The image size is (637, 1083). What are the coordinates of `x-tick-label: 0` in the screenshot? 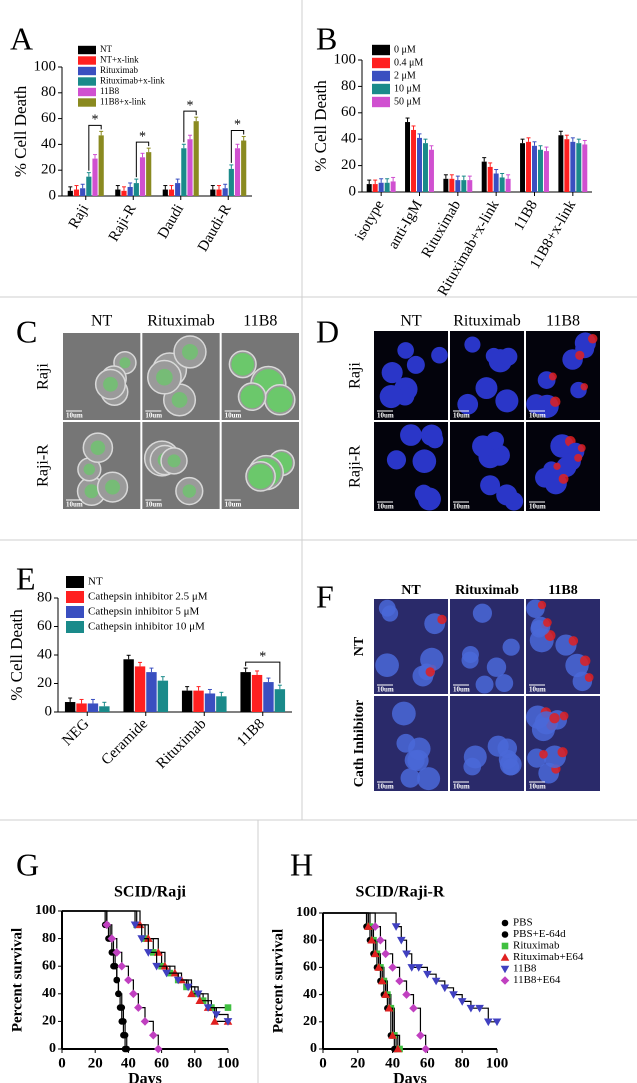 It's located at (62, 1063).